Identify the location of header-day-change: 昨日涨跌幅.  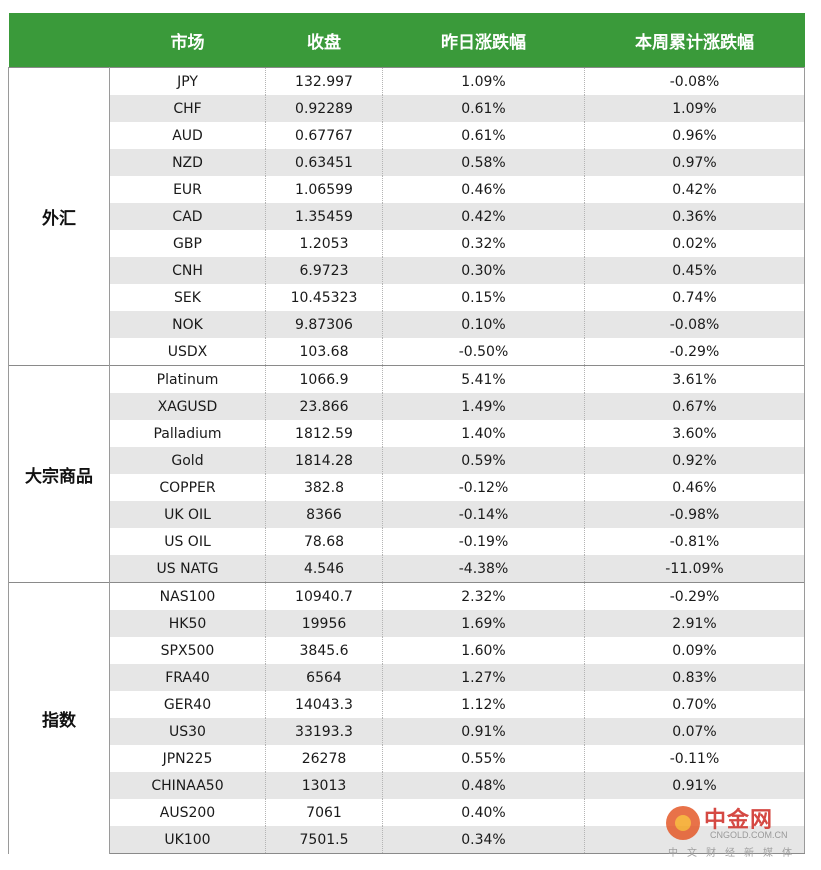
(483, 40).